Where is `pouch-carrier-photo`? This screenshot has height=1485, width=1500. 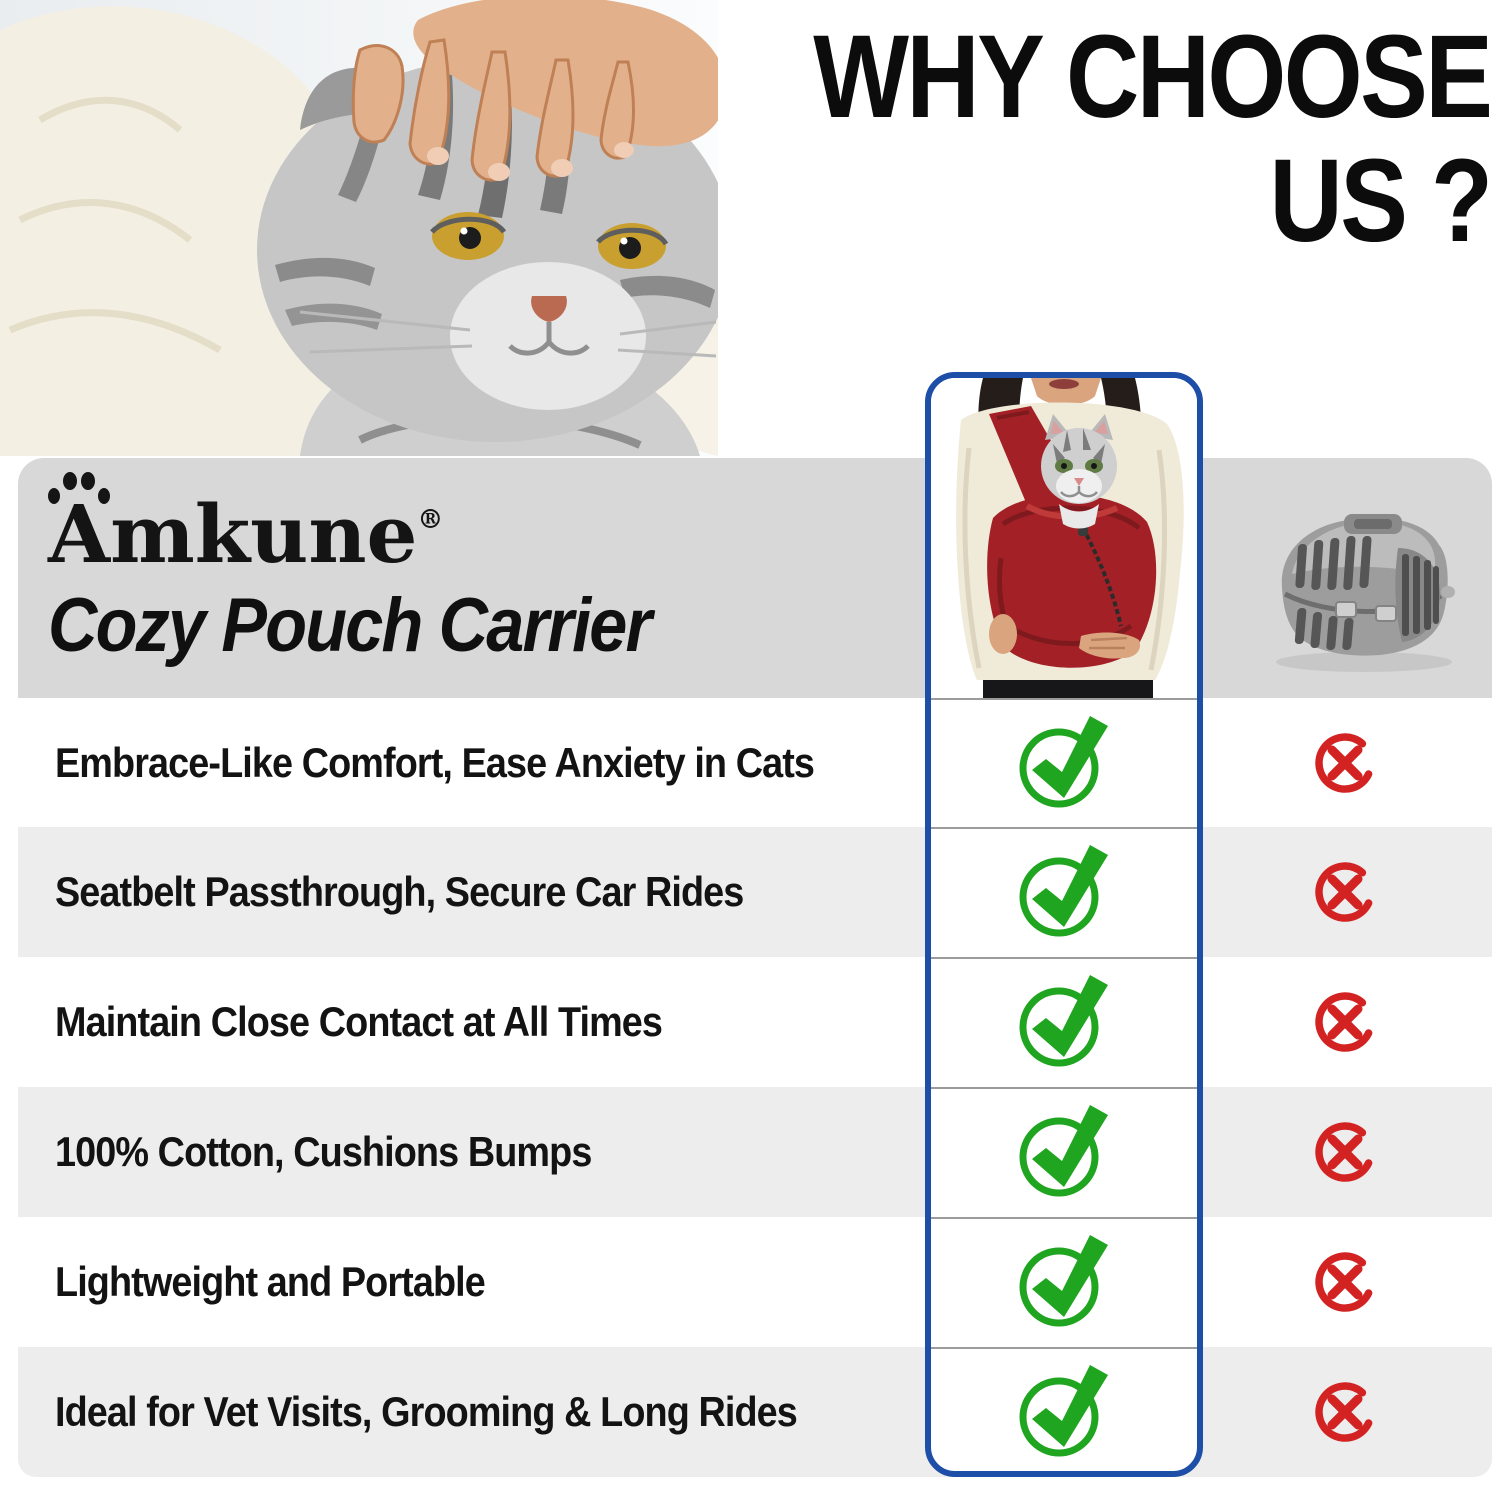 pouch-carrier-photo is located at coordinates (1064, 538).